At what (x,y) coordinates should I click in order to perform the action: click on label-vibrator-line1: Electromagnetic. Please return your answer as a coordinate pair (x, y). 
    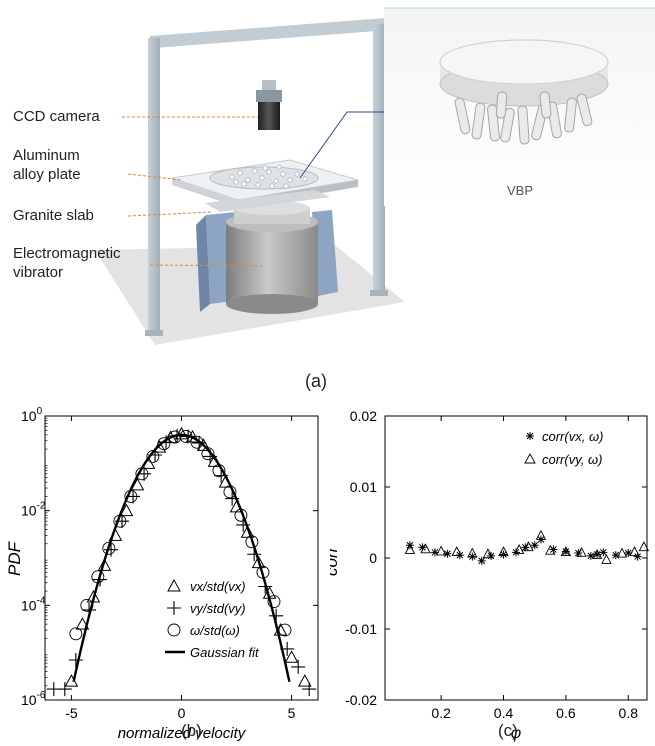
    Looking at the image, I should click on (67, 253).